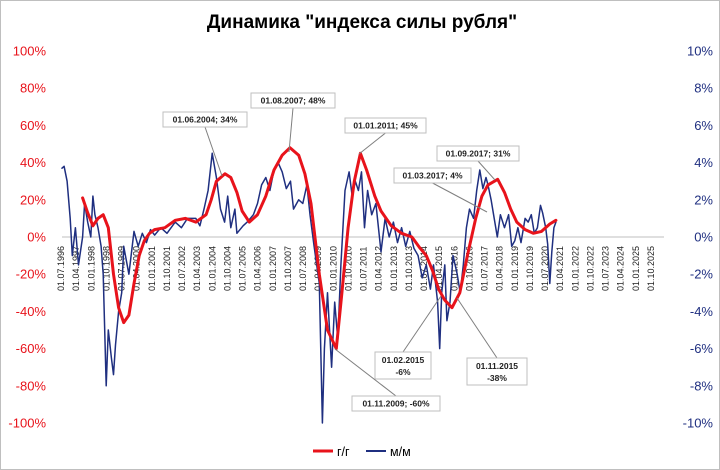 The width and height of the screenshot is (720, 470). What do you see at coordinates (702, 274) in the screenshot?
I see `right-tick-label: -2%` at bounding box center [702, 274].